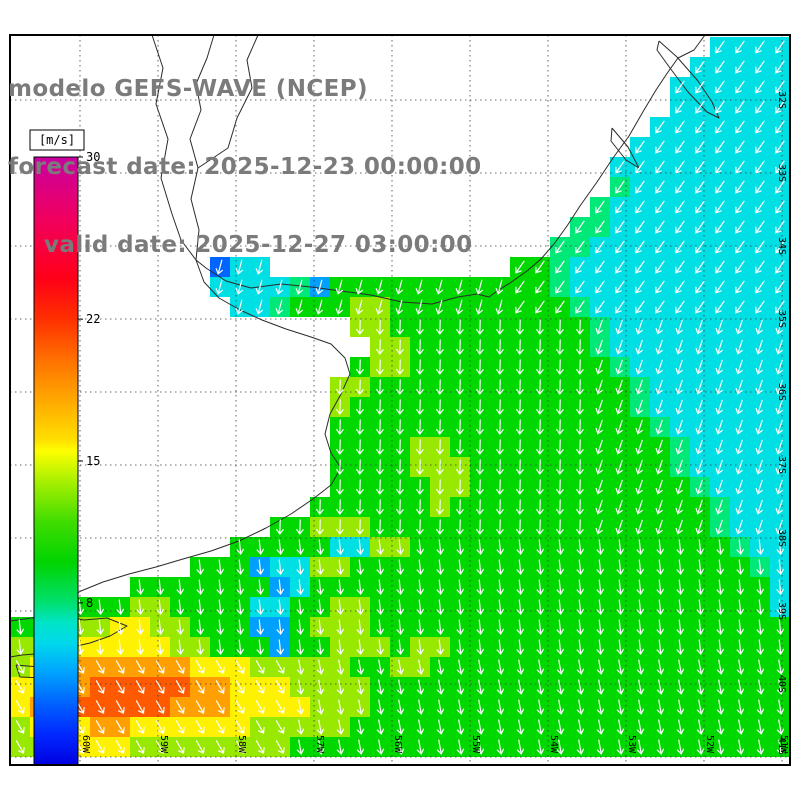  What do you see at coordinates (709, 744) in the screenshot?
I see `lon-label: 52W` at bounding box center [709, 744].